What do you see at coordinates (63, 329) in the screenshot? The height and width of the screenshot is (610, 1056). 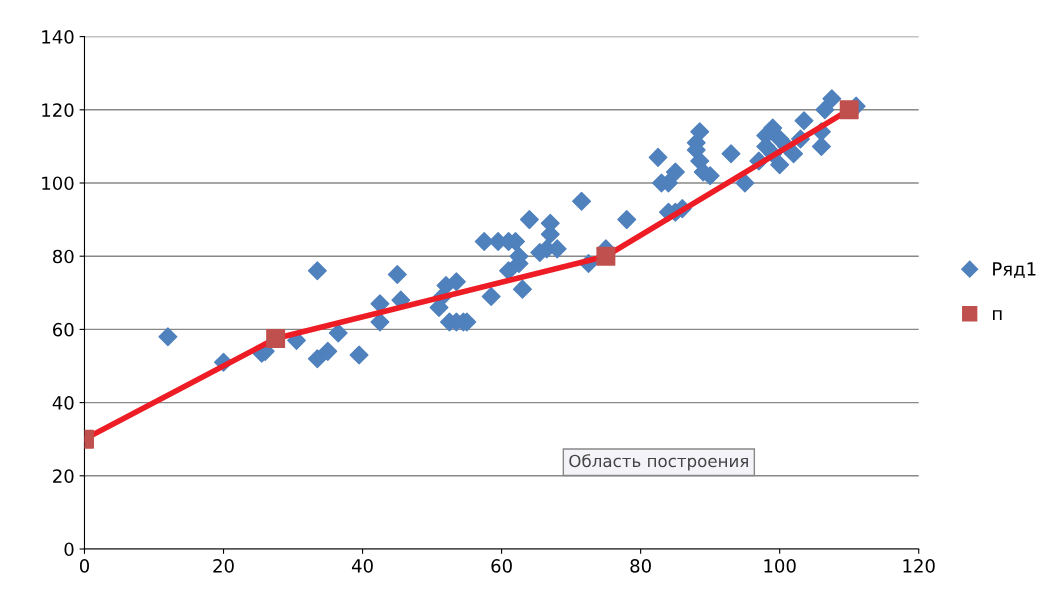 I see `y-tick-label: 60` at bounding box center [63, 329].